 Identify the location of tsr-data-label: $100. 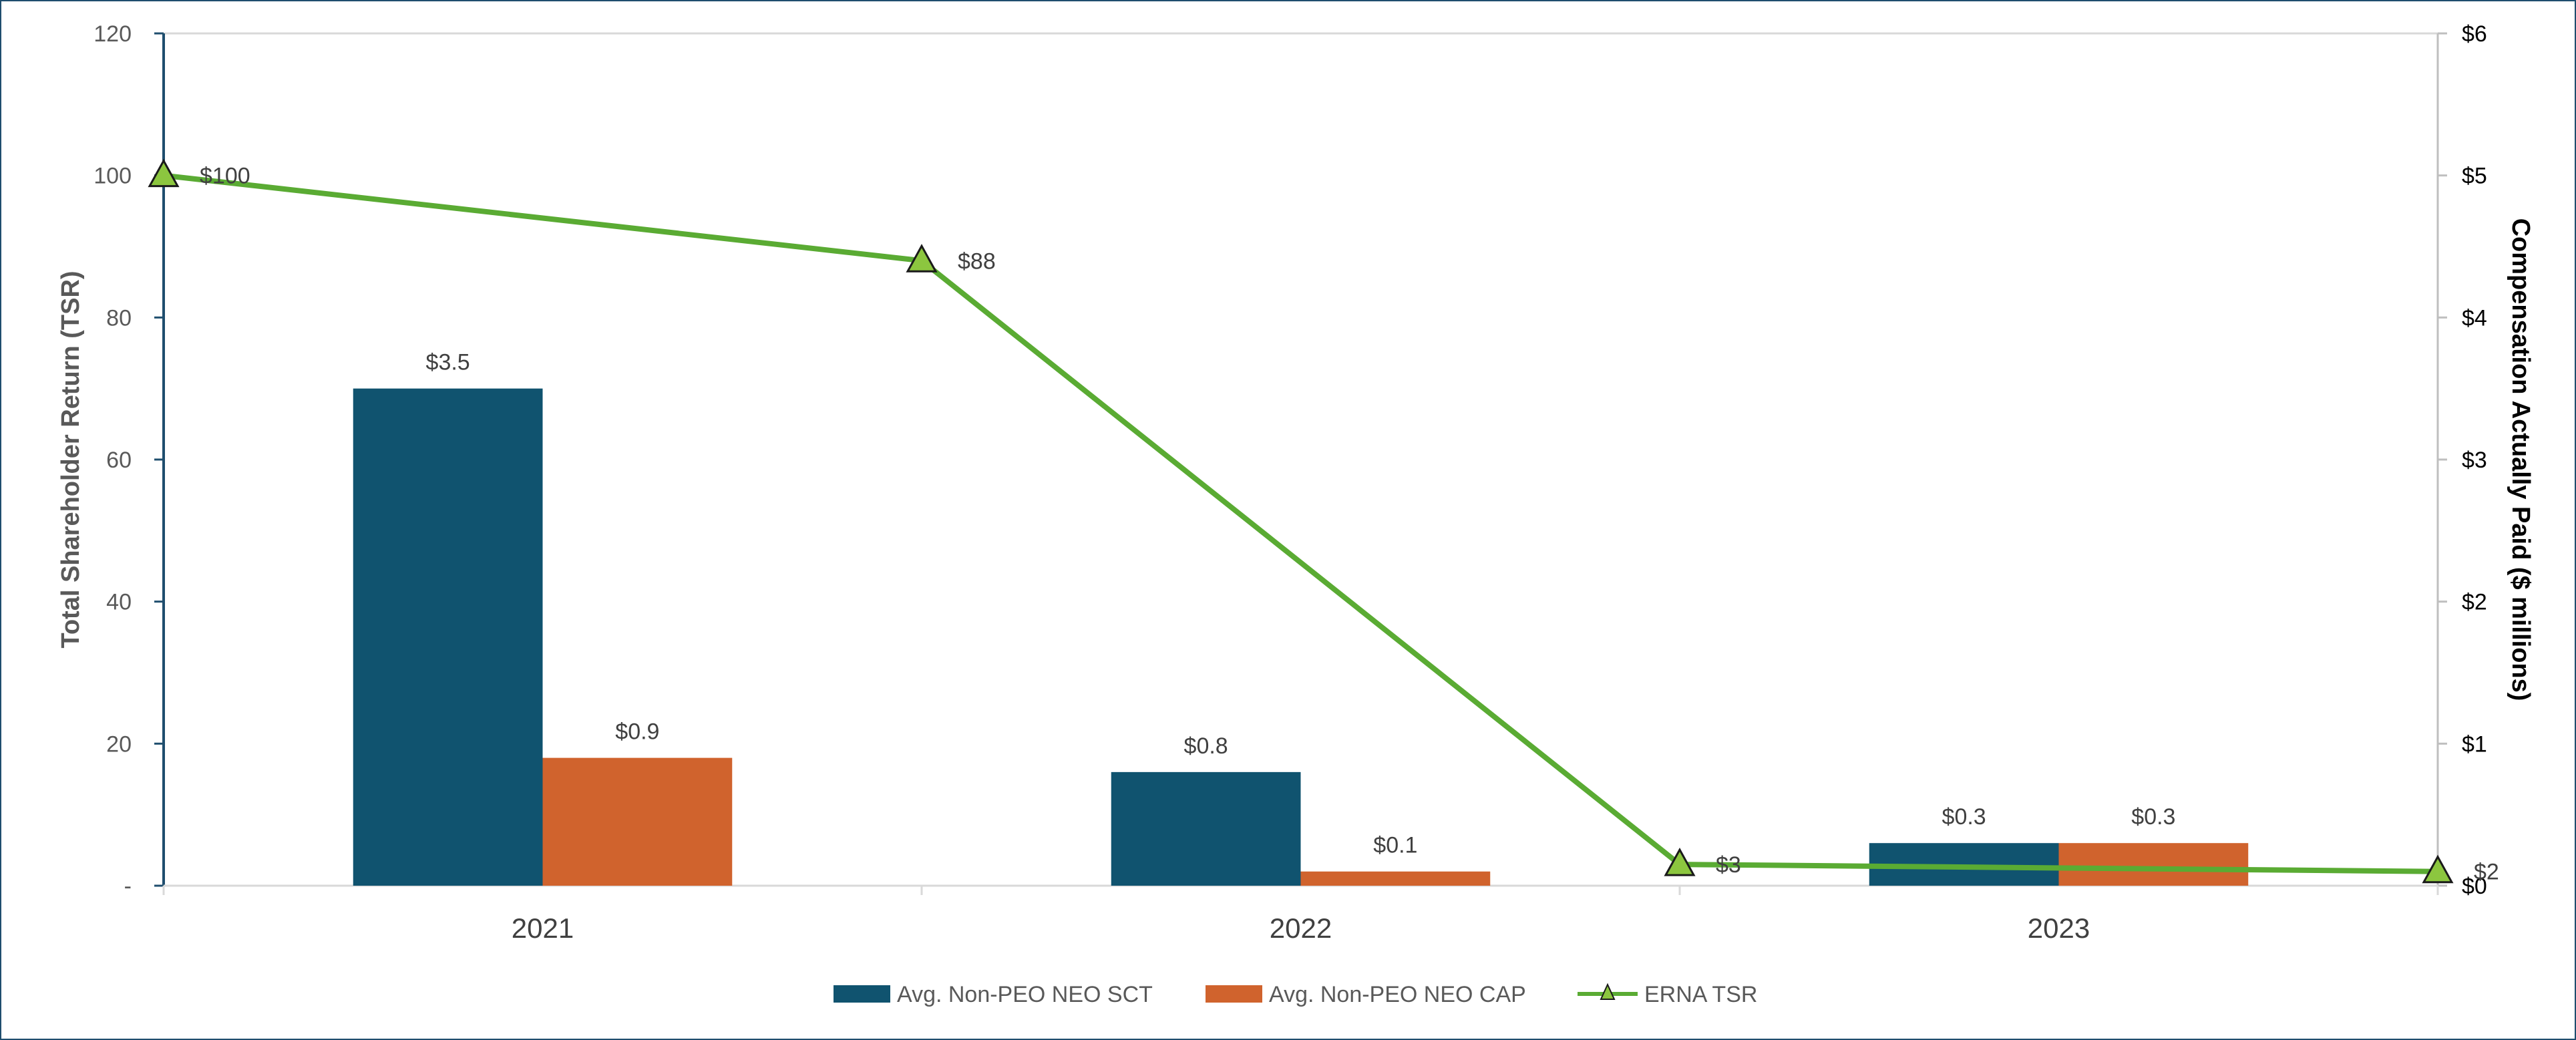
(225, 177).